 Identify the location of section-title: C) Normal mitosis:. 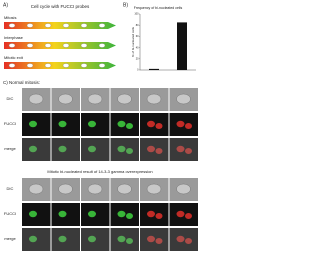
(21, 82).